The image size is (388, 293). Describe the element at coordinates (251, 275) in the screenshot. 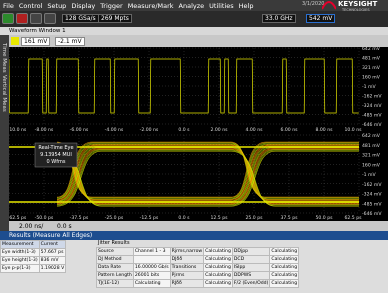

I see `cell: DDPWS` at that location.